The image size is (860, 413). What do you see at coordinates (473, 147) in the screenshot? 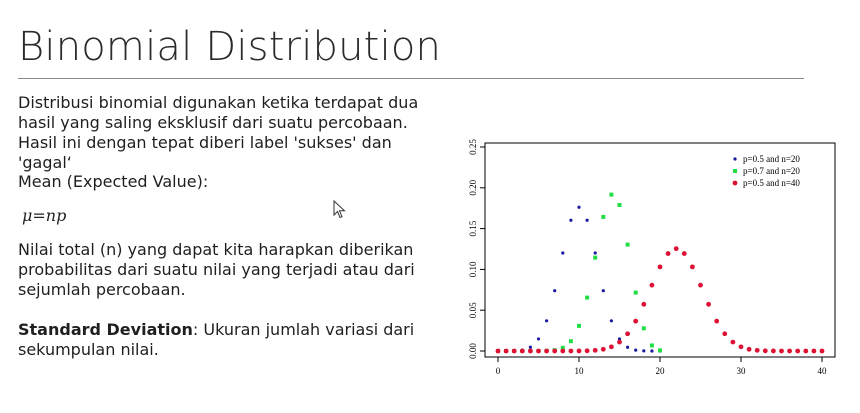
I see `y-tick-label: 0.25` at bounding box center [473, 147].